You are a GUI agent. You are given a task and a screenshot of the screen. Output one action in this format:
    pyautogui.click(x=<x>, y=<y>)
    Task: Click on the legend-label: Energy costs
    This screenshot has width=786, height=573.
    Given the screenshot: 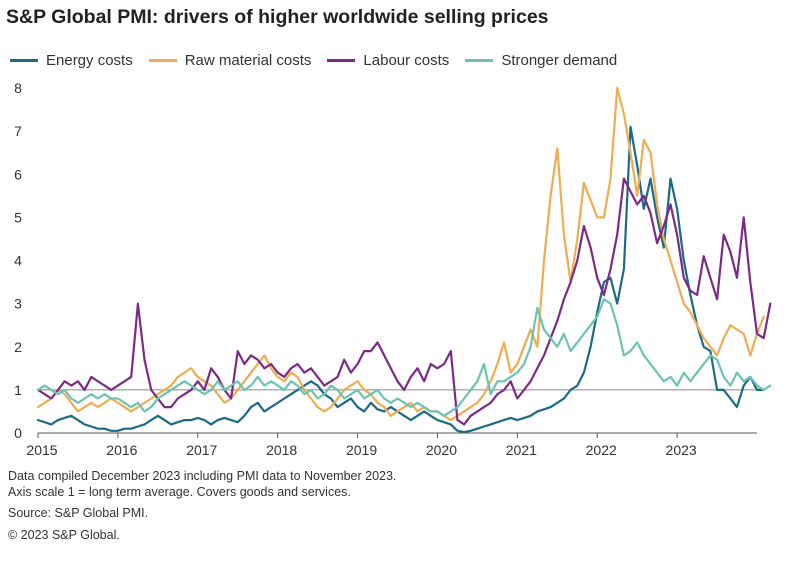 What is the action you would take?
    pyautogui.click(x=89, y=60)
    